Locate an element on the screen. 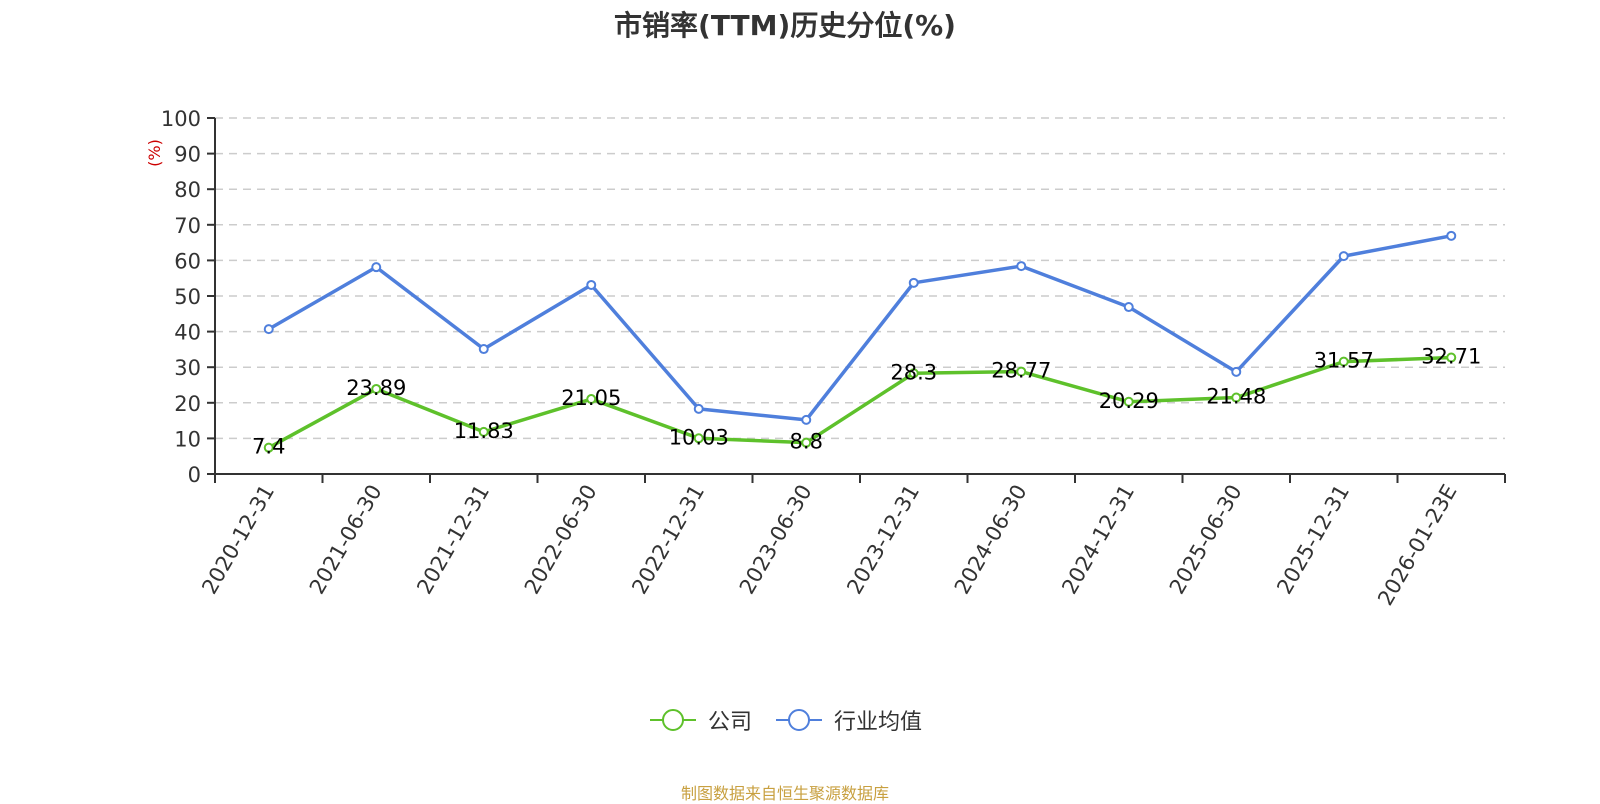  svg-text: 10 is located at coordinates (187, 439).